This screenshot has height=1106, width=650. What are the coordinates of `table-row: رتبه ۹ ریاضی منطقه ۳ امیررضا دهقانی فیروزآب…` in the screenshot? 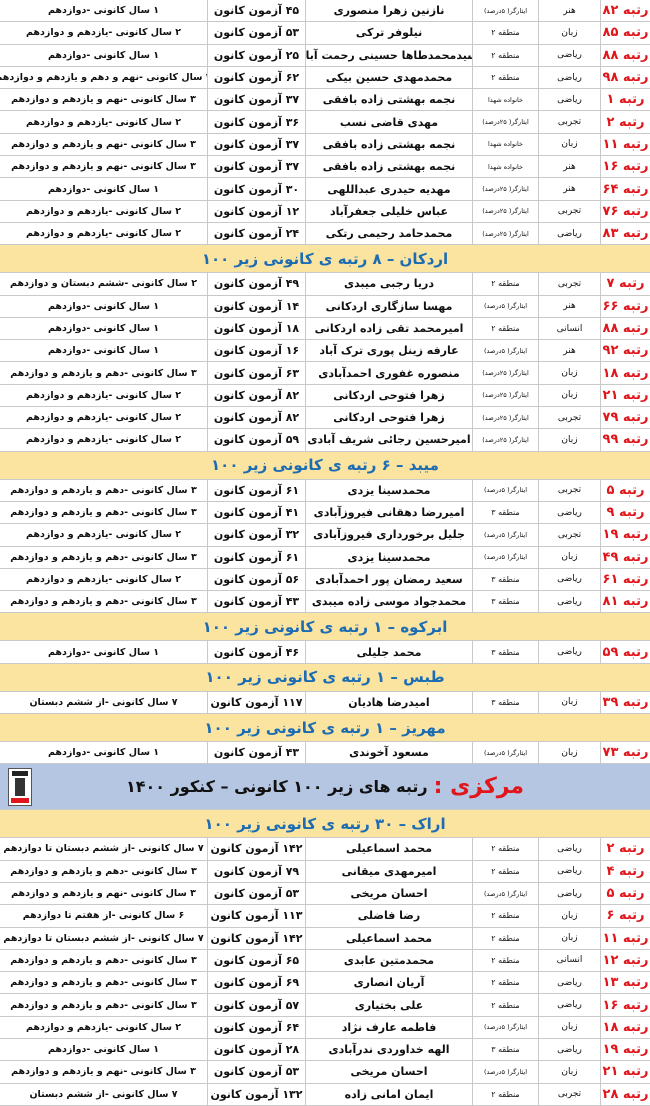 It's located at (325, 513).